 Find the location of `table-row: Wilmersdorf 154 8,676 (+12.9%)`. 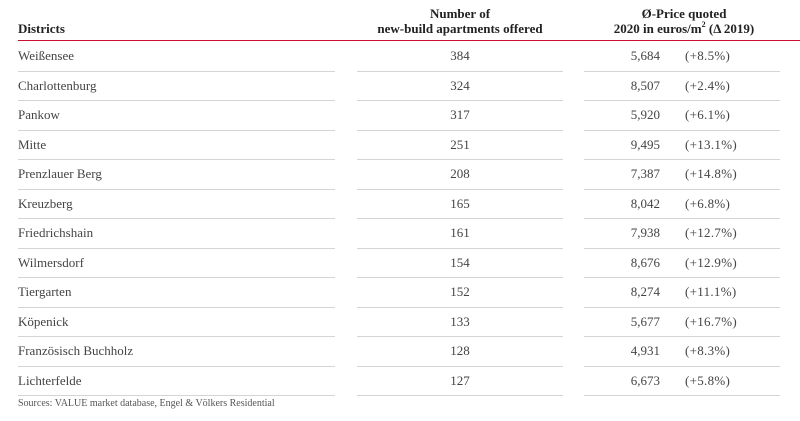

table-row: Wilmersdorf 154 8,676 (+12.9%) is located at coordinates (409, 263).